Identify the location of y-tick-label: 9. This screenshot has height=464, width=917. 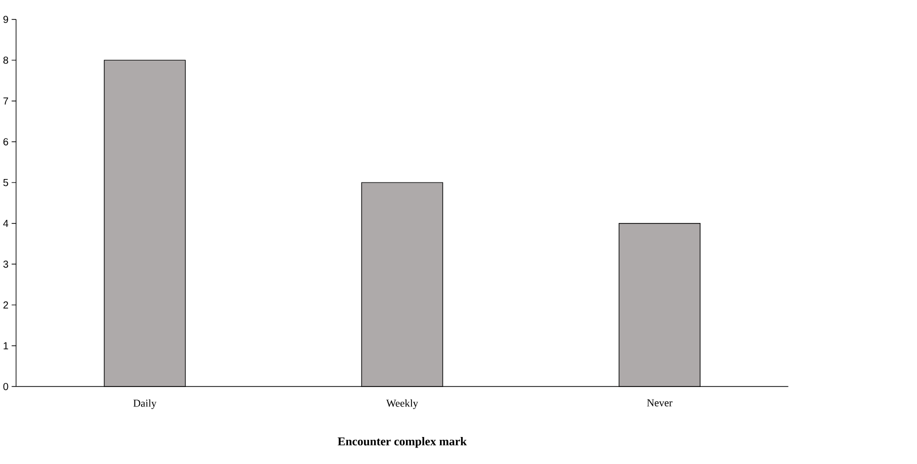
(5, 19).